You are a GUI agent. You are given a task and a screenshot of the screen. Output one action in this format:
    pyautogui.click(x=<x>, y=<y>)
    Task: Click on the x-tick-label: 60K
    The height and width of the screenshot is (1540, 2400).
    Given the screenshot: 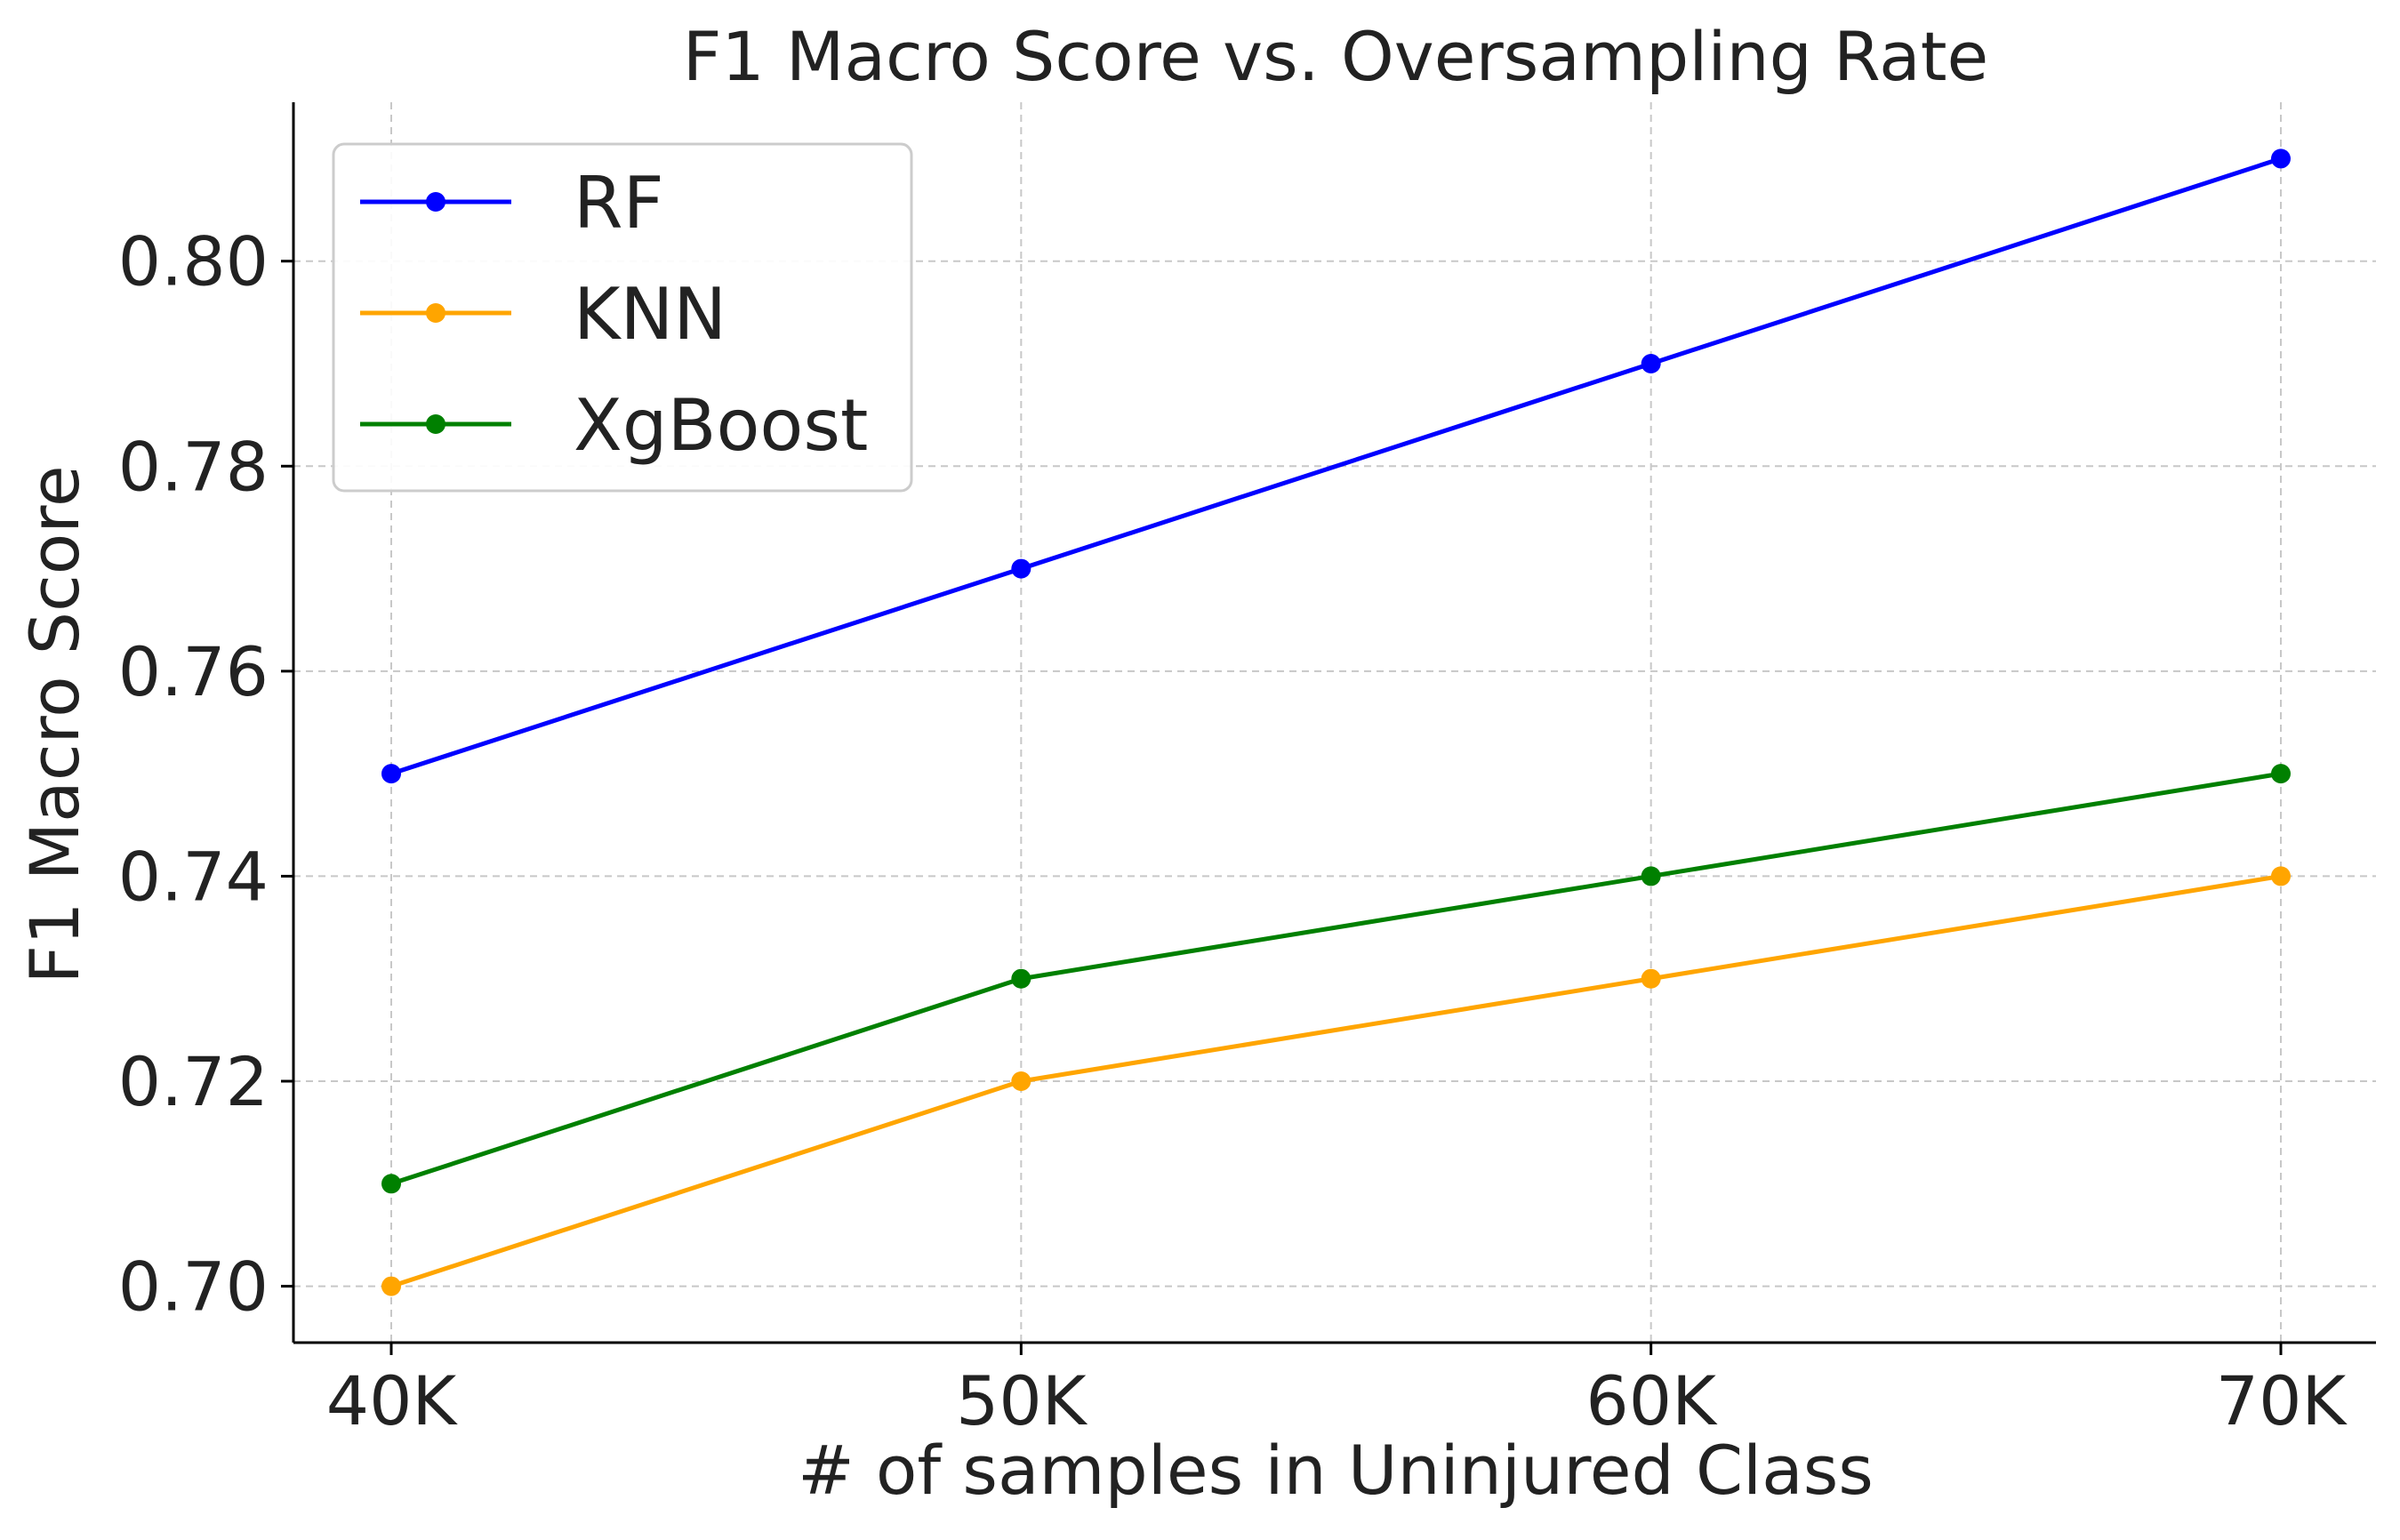 What is the action you would take?
    pyautogui.click(x=1651, y=1400)
    